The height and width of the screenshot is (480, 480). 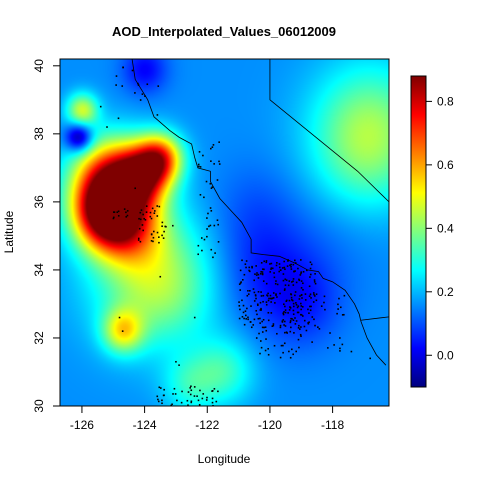 I want to click on colorbar-tick-label: 0.0, so click(x=445, y=355).